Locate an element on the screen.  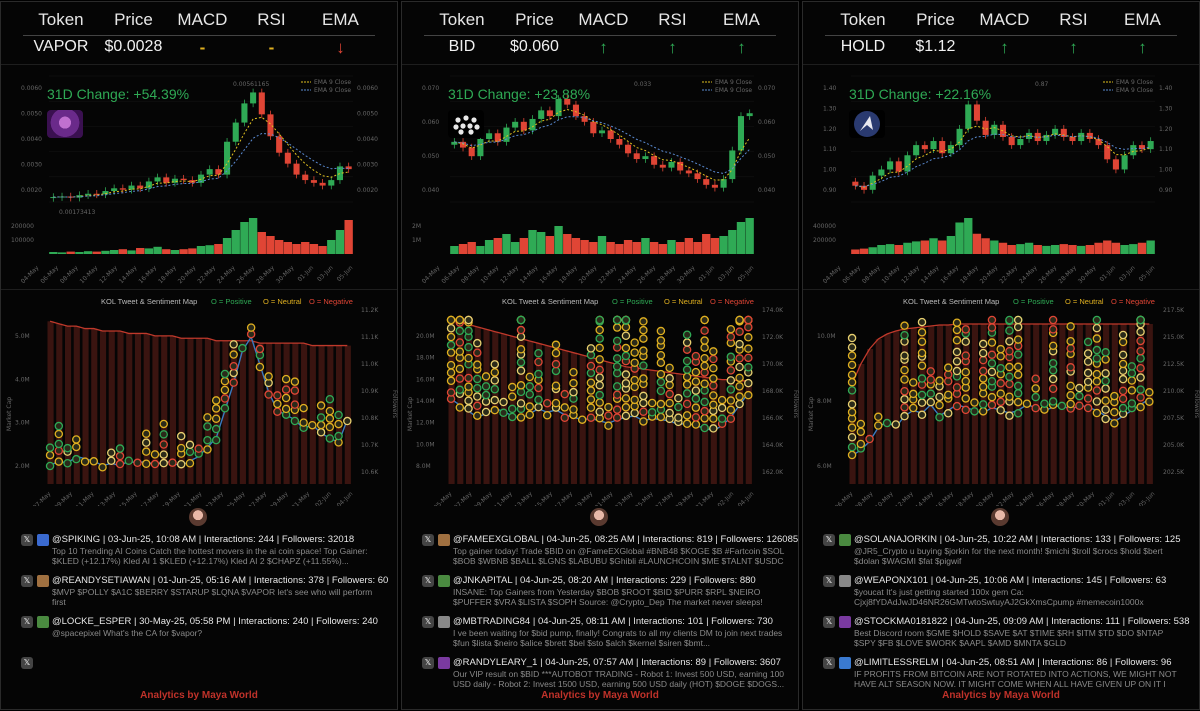
token-symbol: BID is located at coordinates (462, 46).